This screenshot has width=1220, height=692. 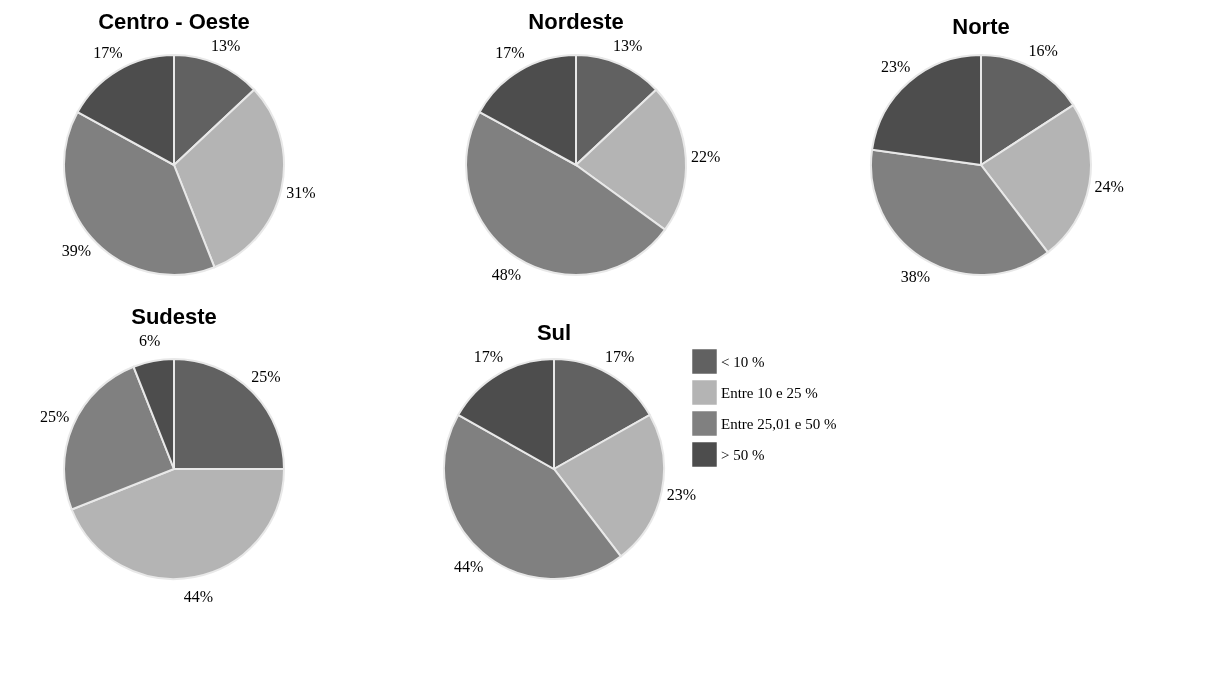 What do you see at coordinates (743, 454) in the screenshot?
I see `legend-label: > 50 %` at bounding box center [743, 454].